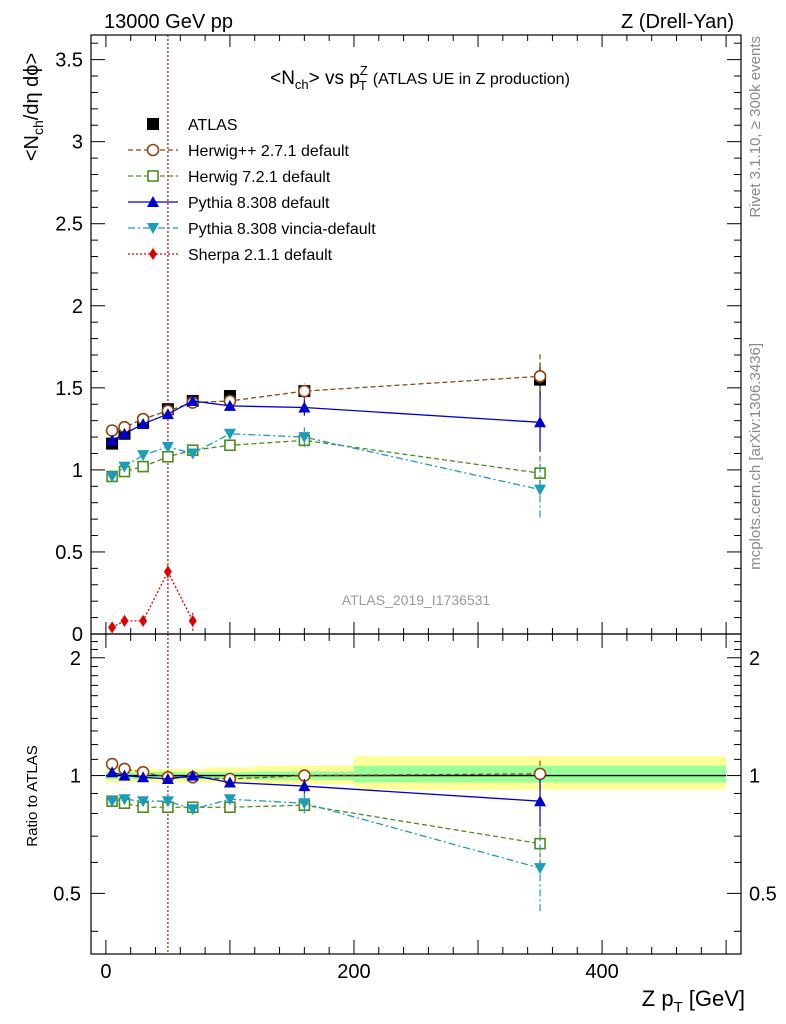 The width and height of the screenshot is (786, 1024). Describe the element at coordinates (282, 78) in the screenshot. I see `title-part-n: <N` at that location.